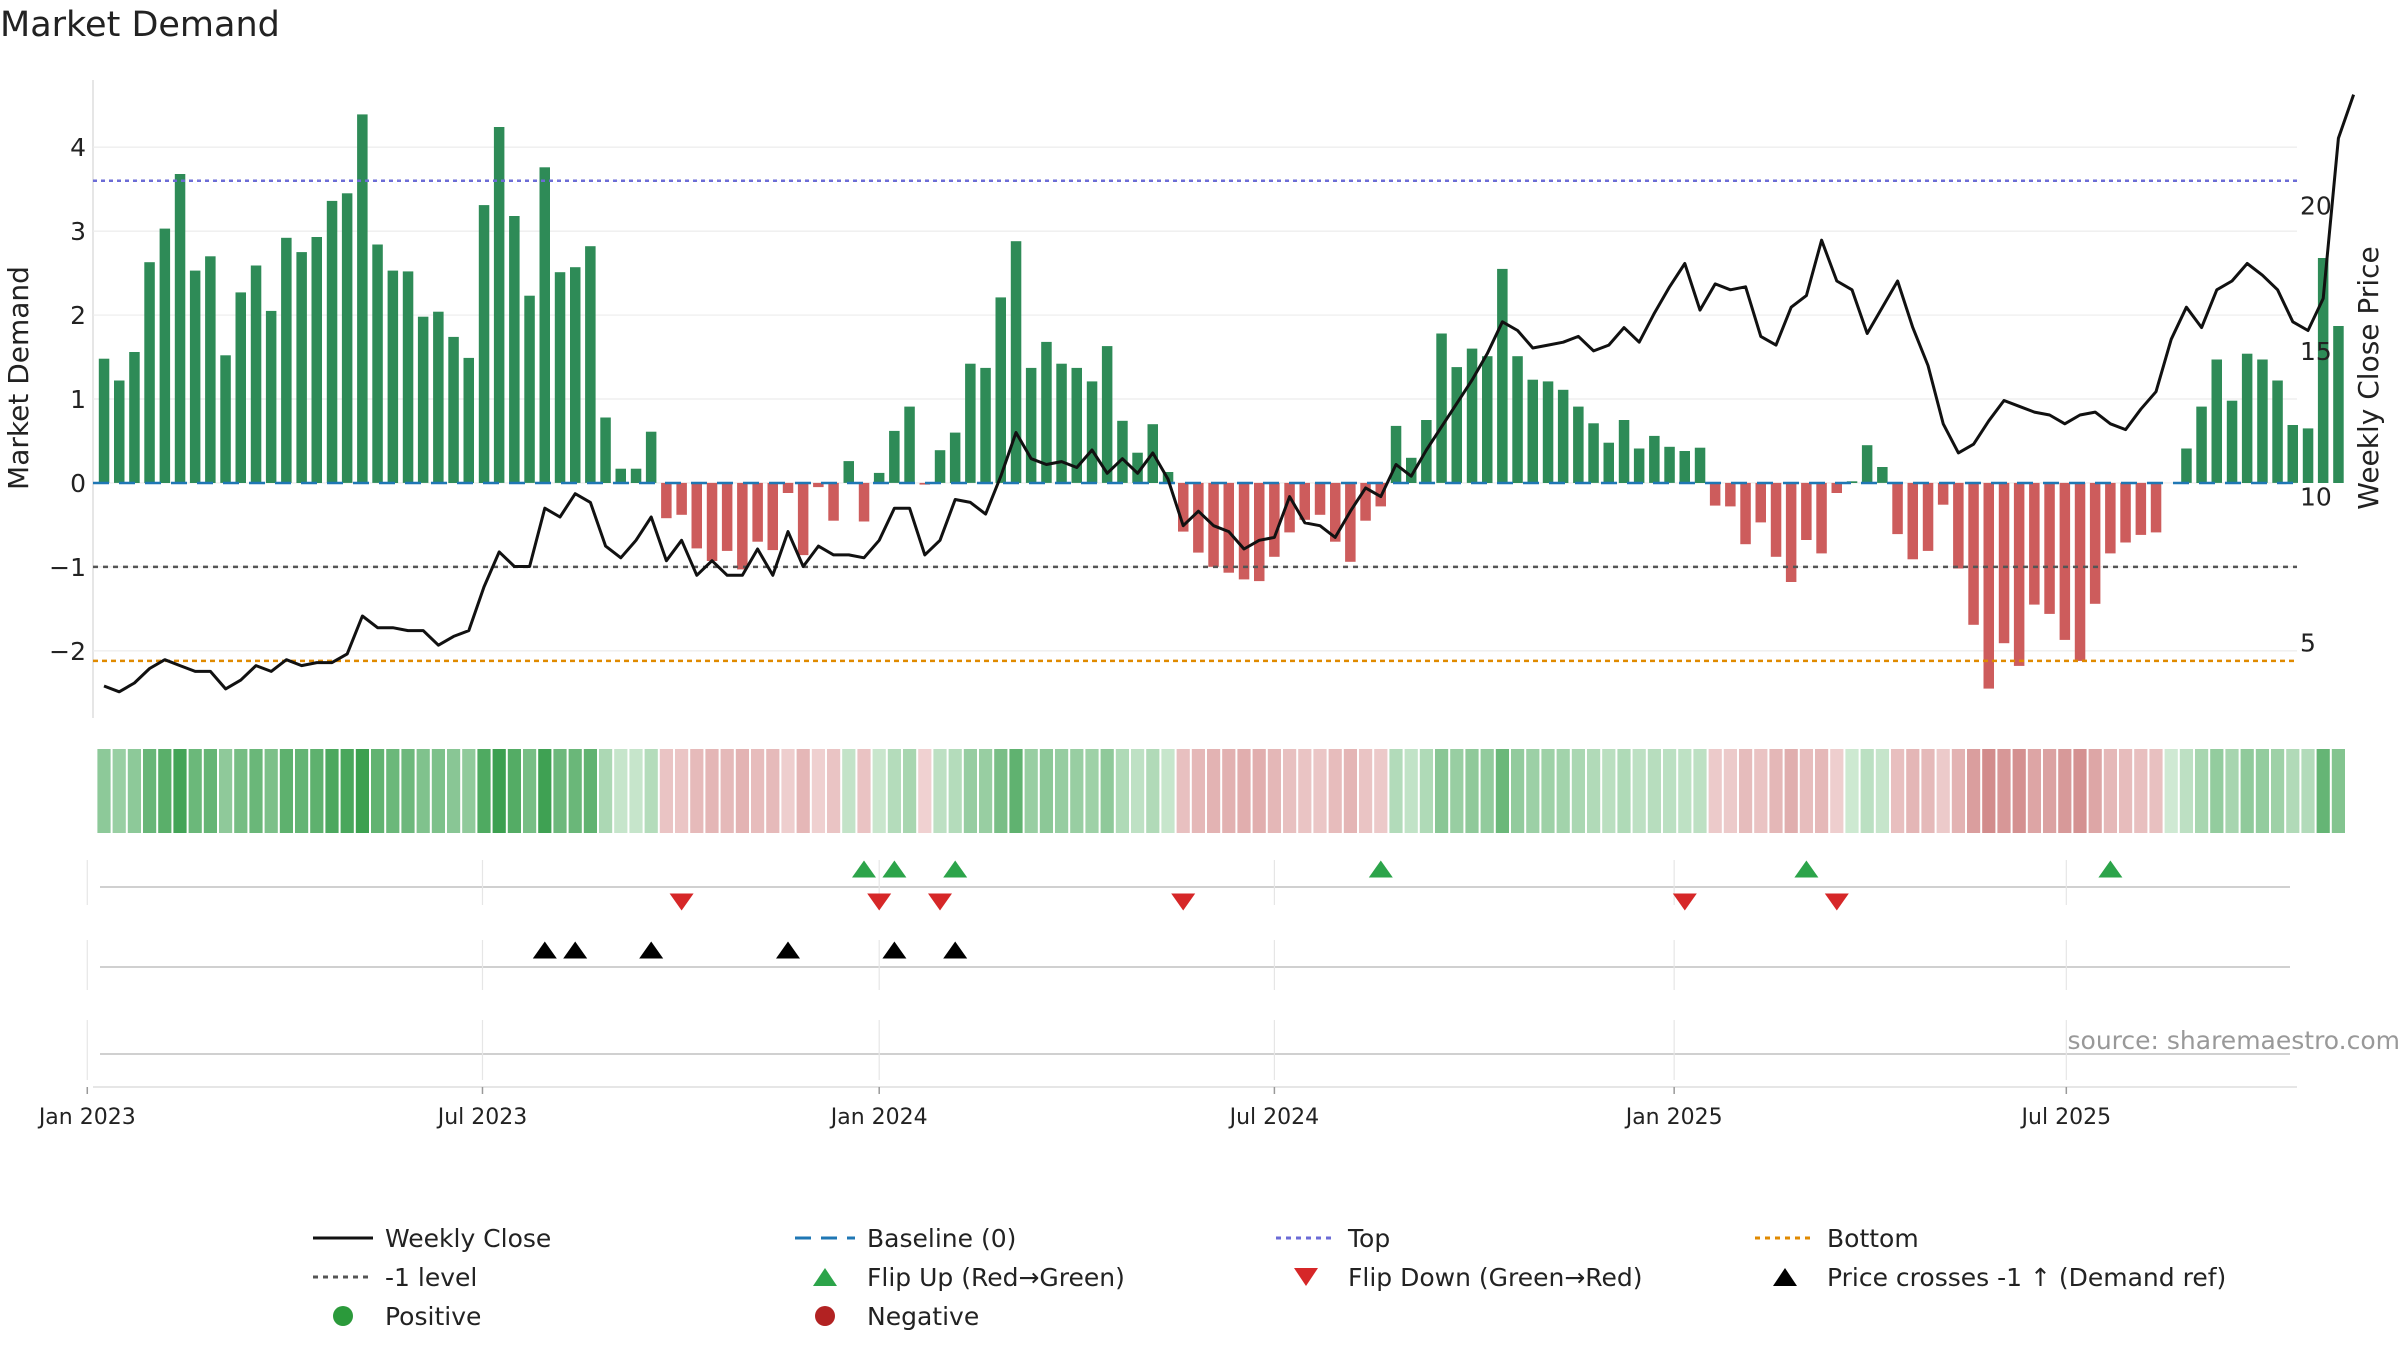  What do you see at coordinates (67, 567) in the screenshot?
I see `left-y-tick-label: −1` at bounding box center [67, 567].